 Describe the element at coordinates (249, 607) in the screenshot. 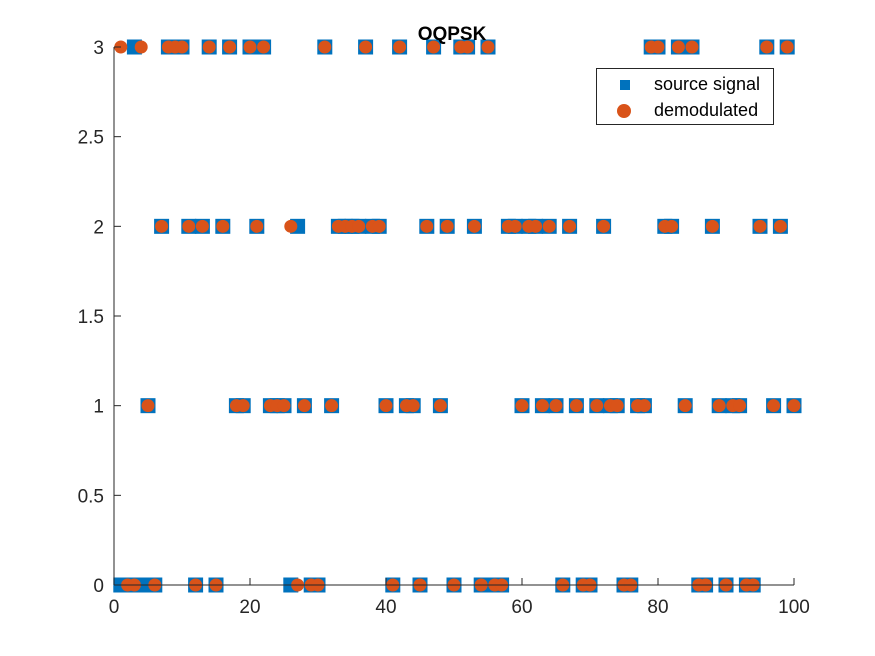

I see `x-tick-label: 20` at that location.